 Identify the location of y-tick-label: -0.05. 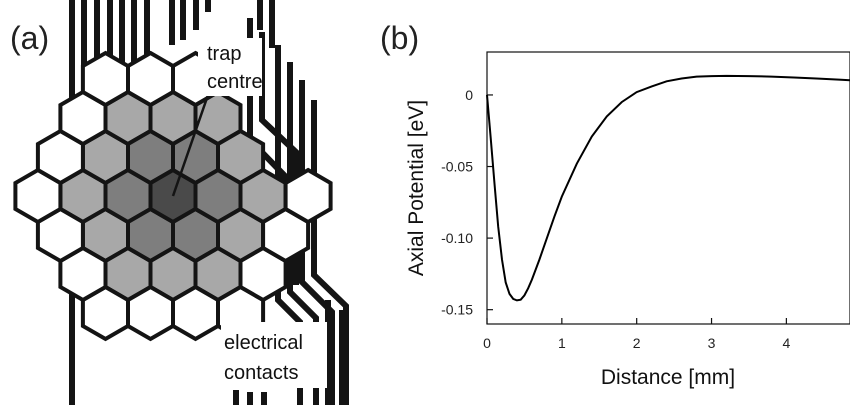
(457, 167).